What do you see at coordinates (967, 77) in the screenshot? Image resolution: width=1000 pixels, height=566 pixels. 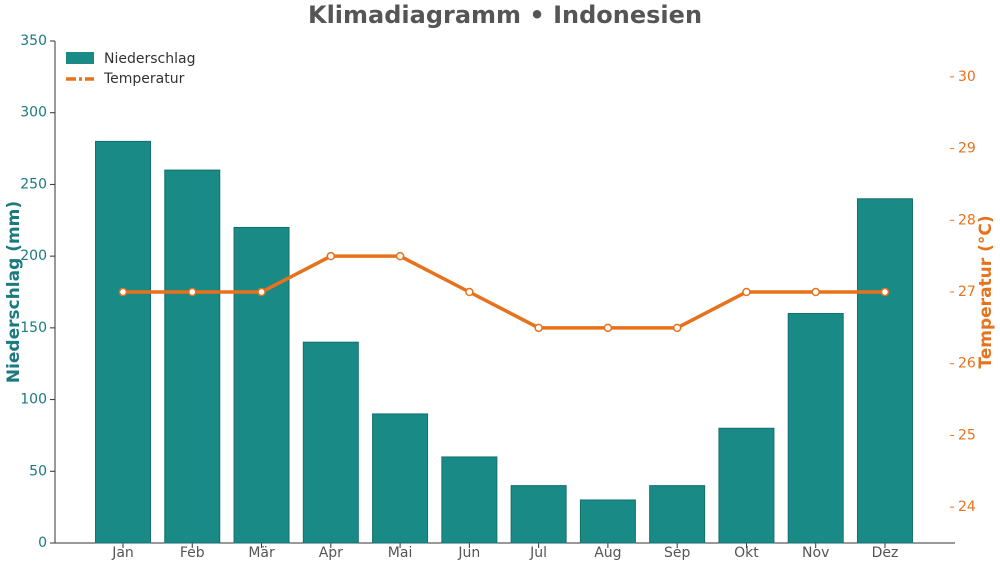 I see `y2-tick-label: 30` at bounding box center [967, 77].